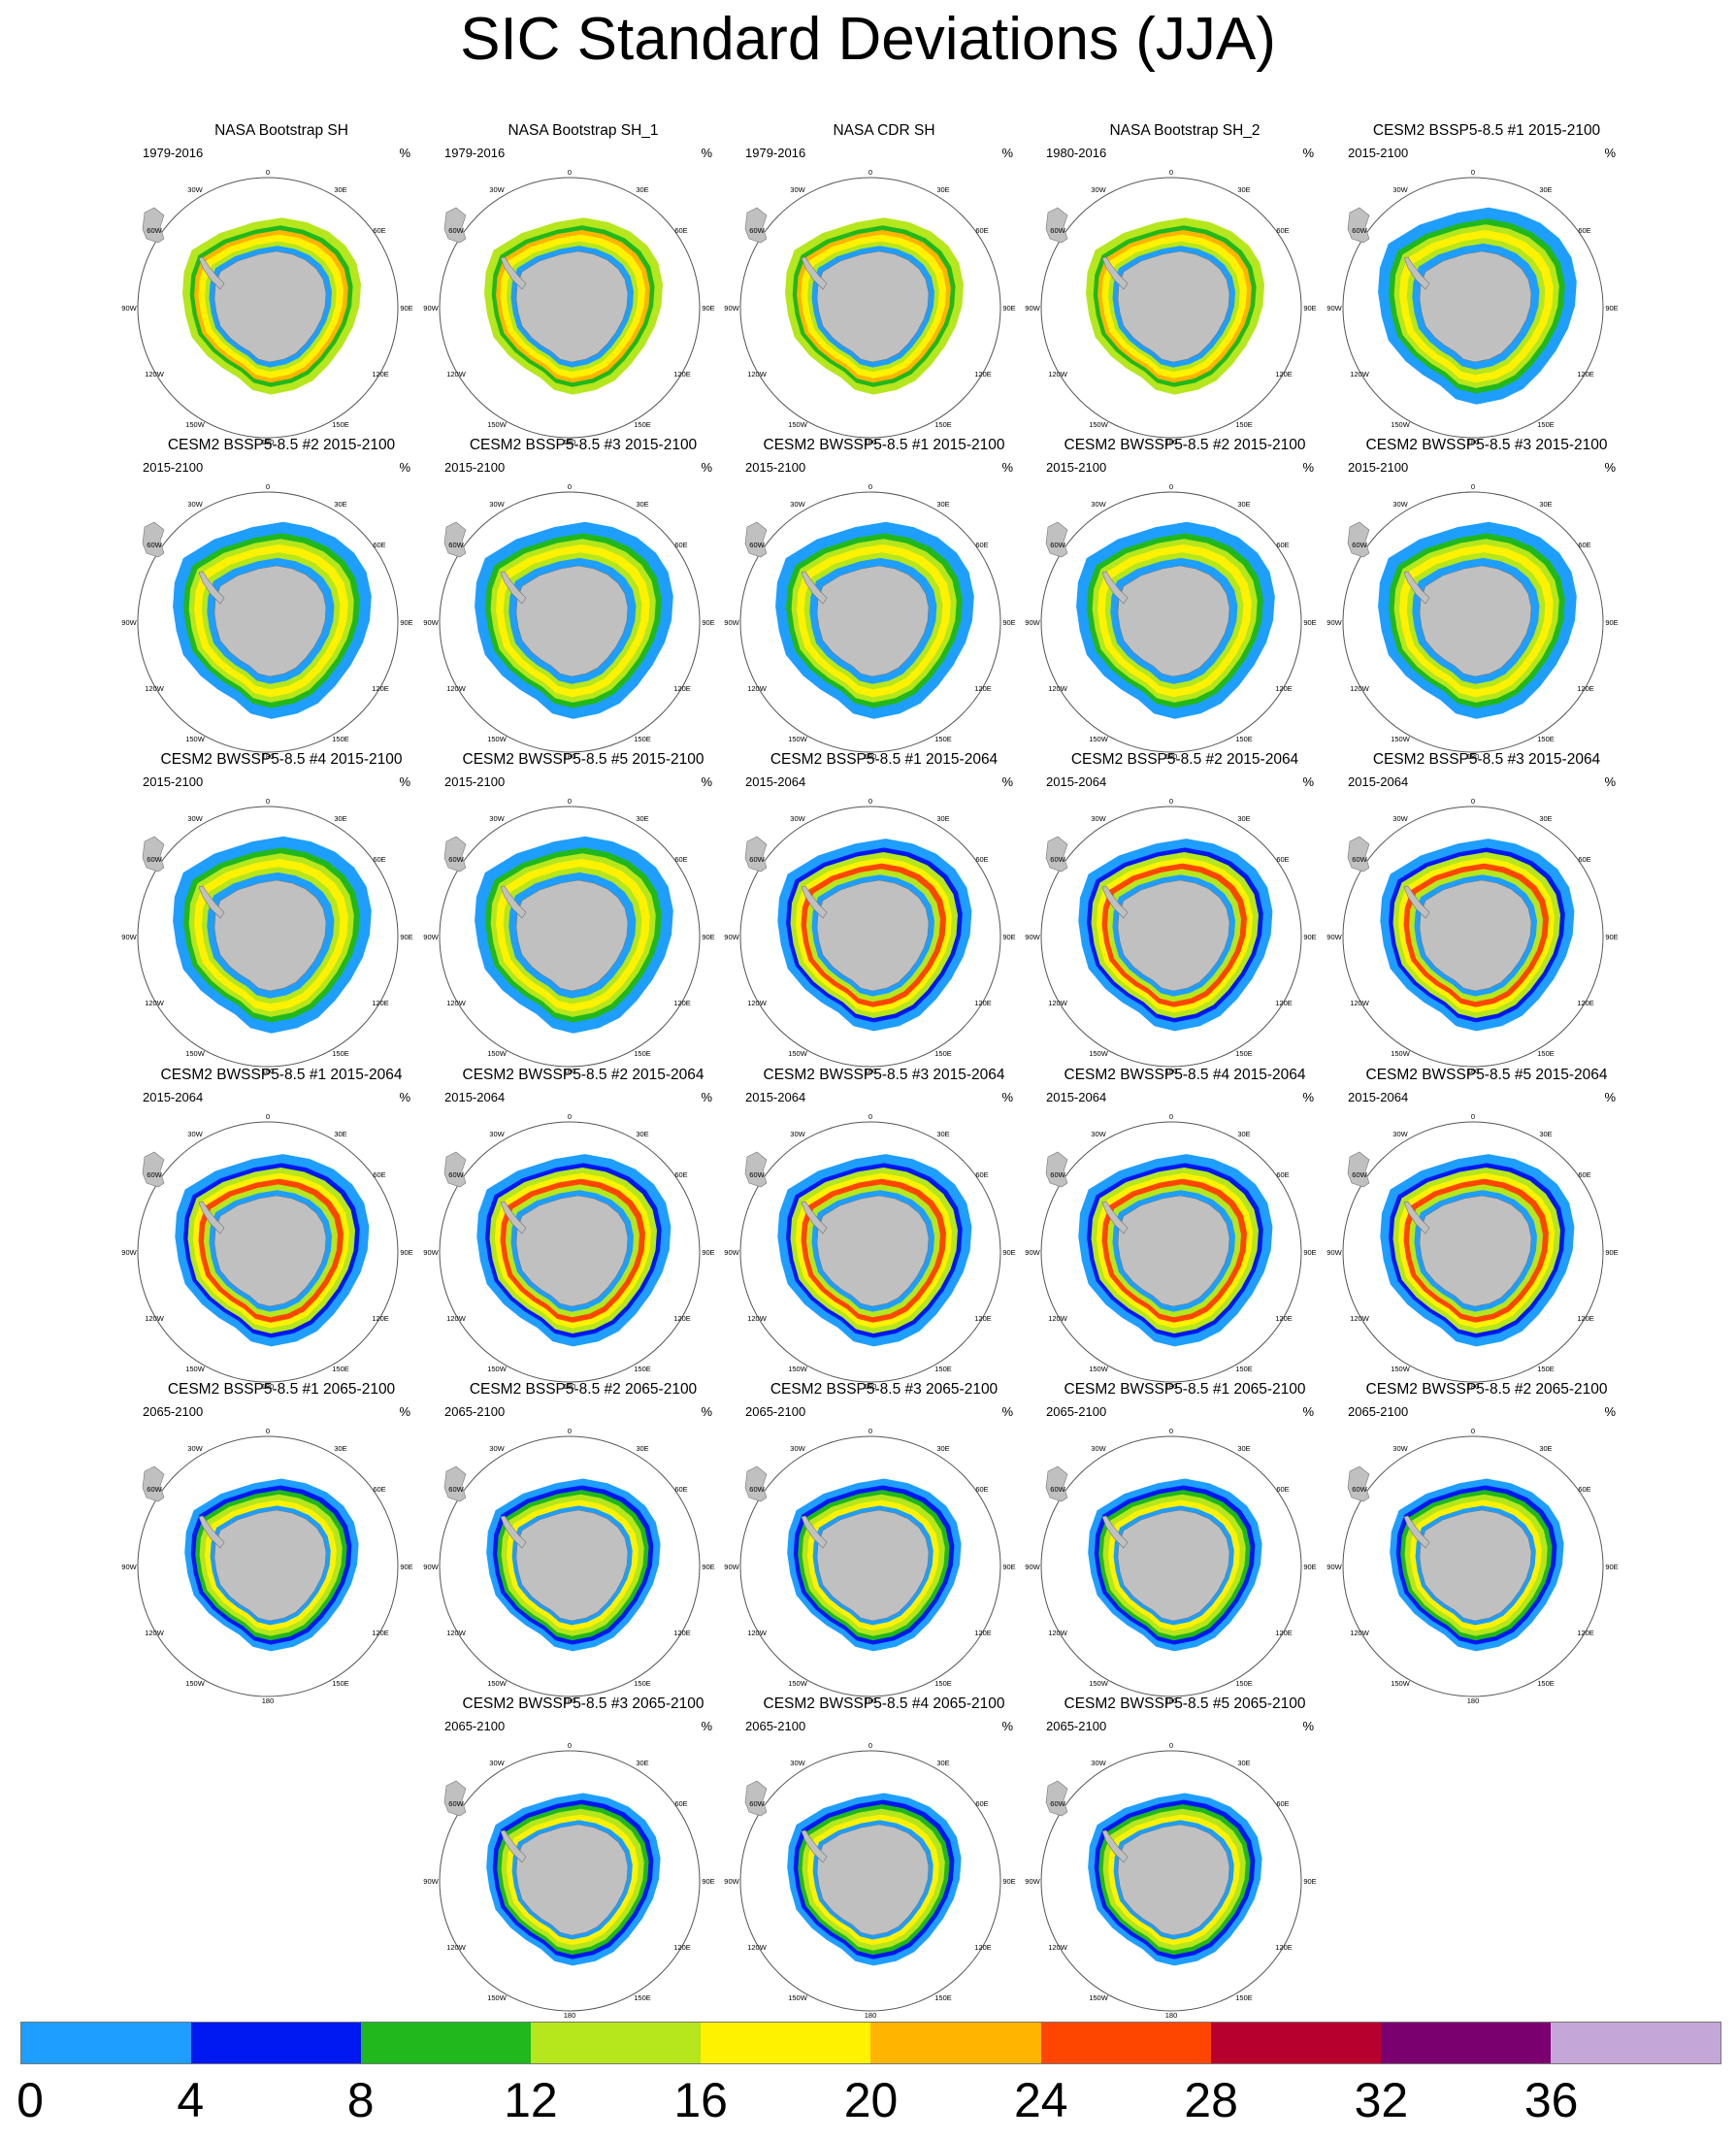 The height and width of the screenshot is (2140, 1736). Describe the element at coordinates (1379, 1412) in the screenshot. I see `panel-period: 2065-2100` at that location.